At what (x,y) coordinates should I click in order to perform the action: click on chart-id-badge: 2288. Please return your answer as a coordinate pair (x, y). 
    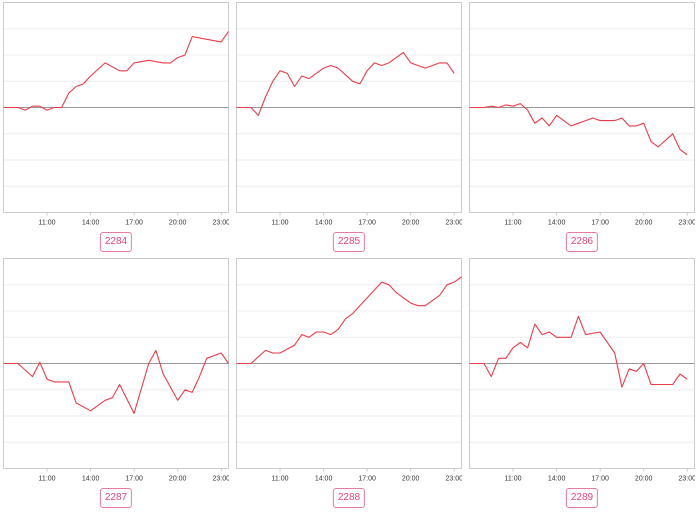
    Looking at the image, I should click on (349, 498).